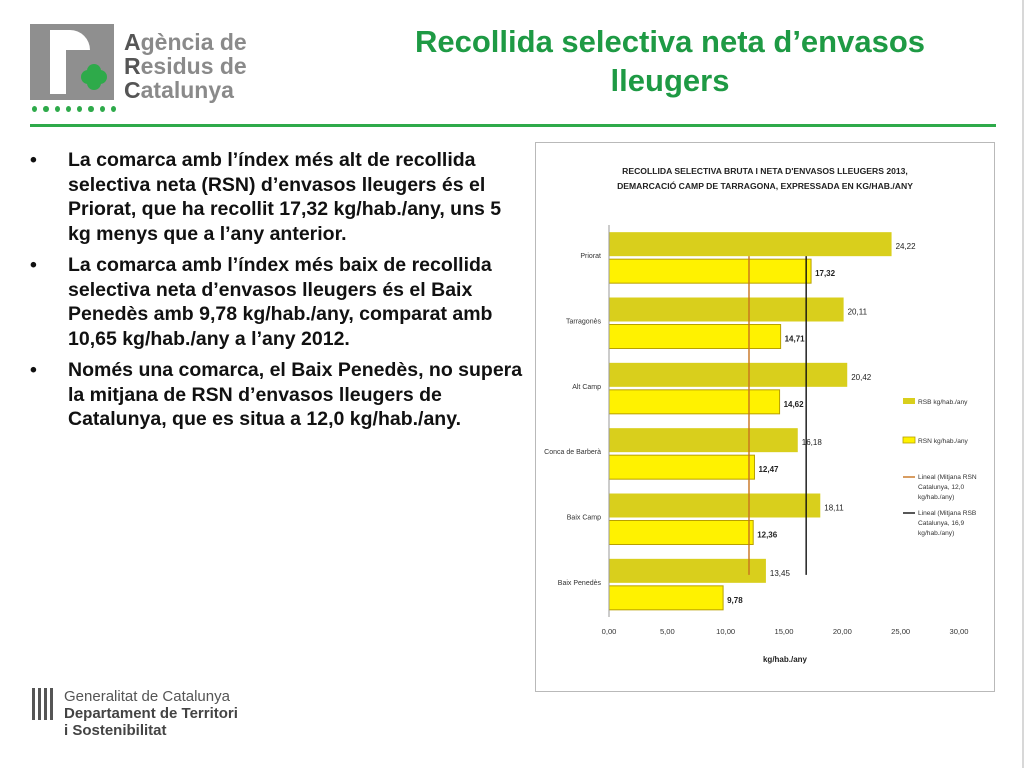 The height and width of the screenshot is (768, 1024). I want to click on x-tick-label: 0,00, so click(609, 631).